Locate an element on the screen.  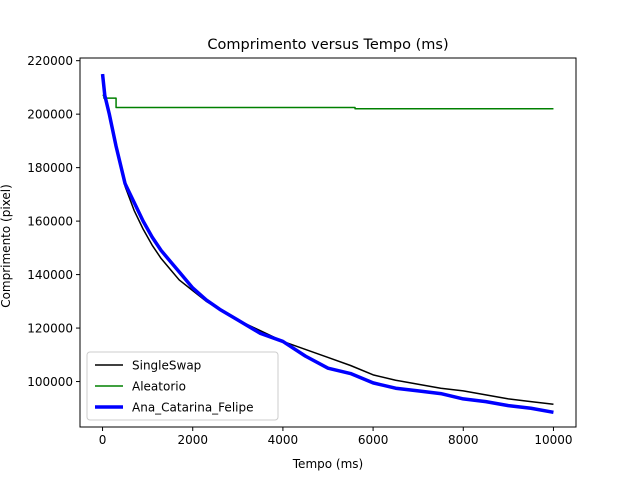
x-tick-label: 8000 is located at coordinates (463, 440).